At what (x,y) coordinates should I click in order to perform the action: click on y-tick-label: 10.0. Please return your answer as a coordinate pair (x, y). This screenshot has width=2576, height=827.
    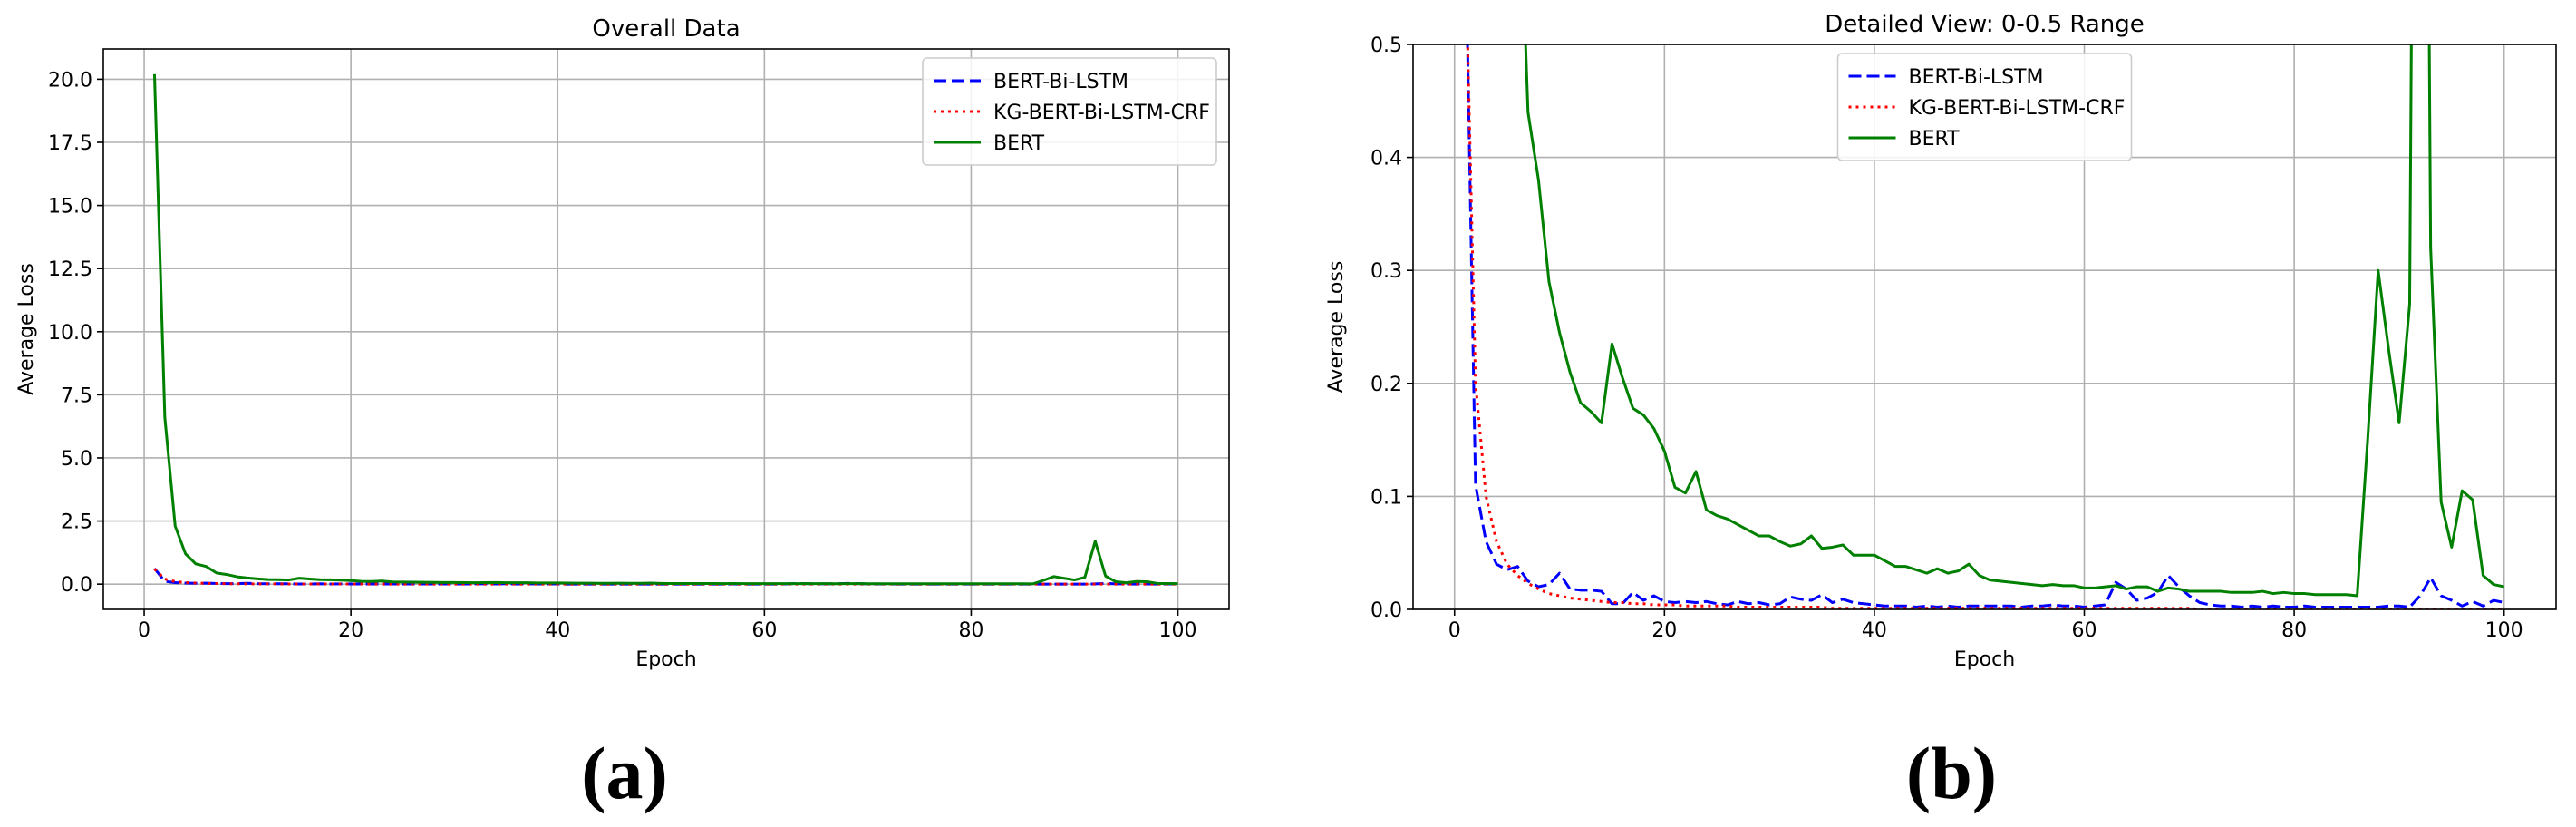
    Looking at the image, I should click on (70, 334).